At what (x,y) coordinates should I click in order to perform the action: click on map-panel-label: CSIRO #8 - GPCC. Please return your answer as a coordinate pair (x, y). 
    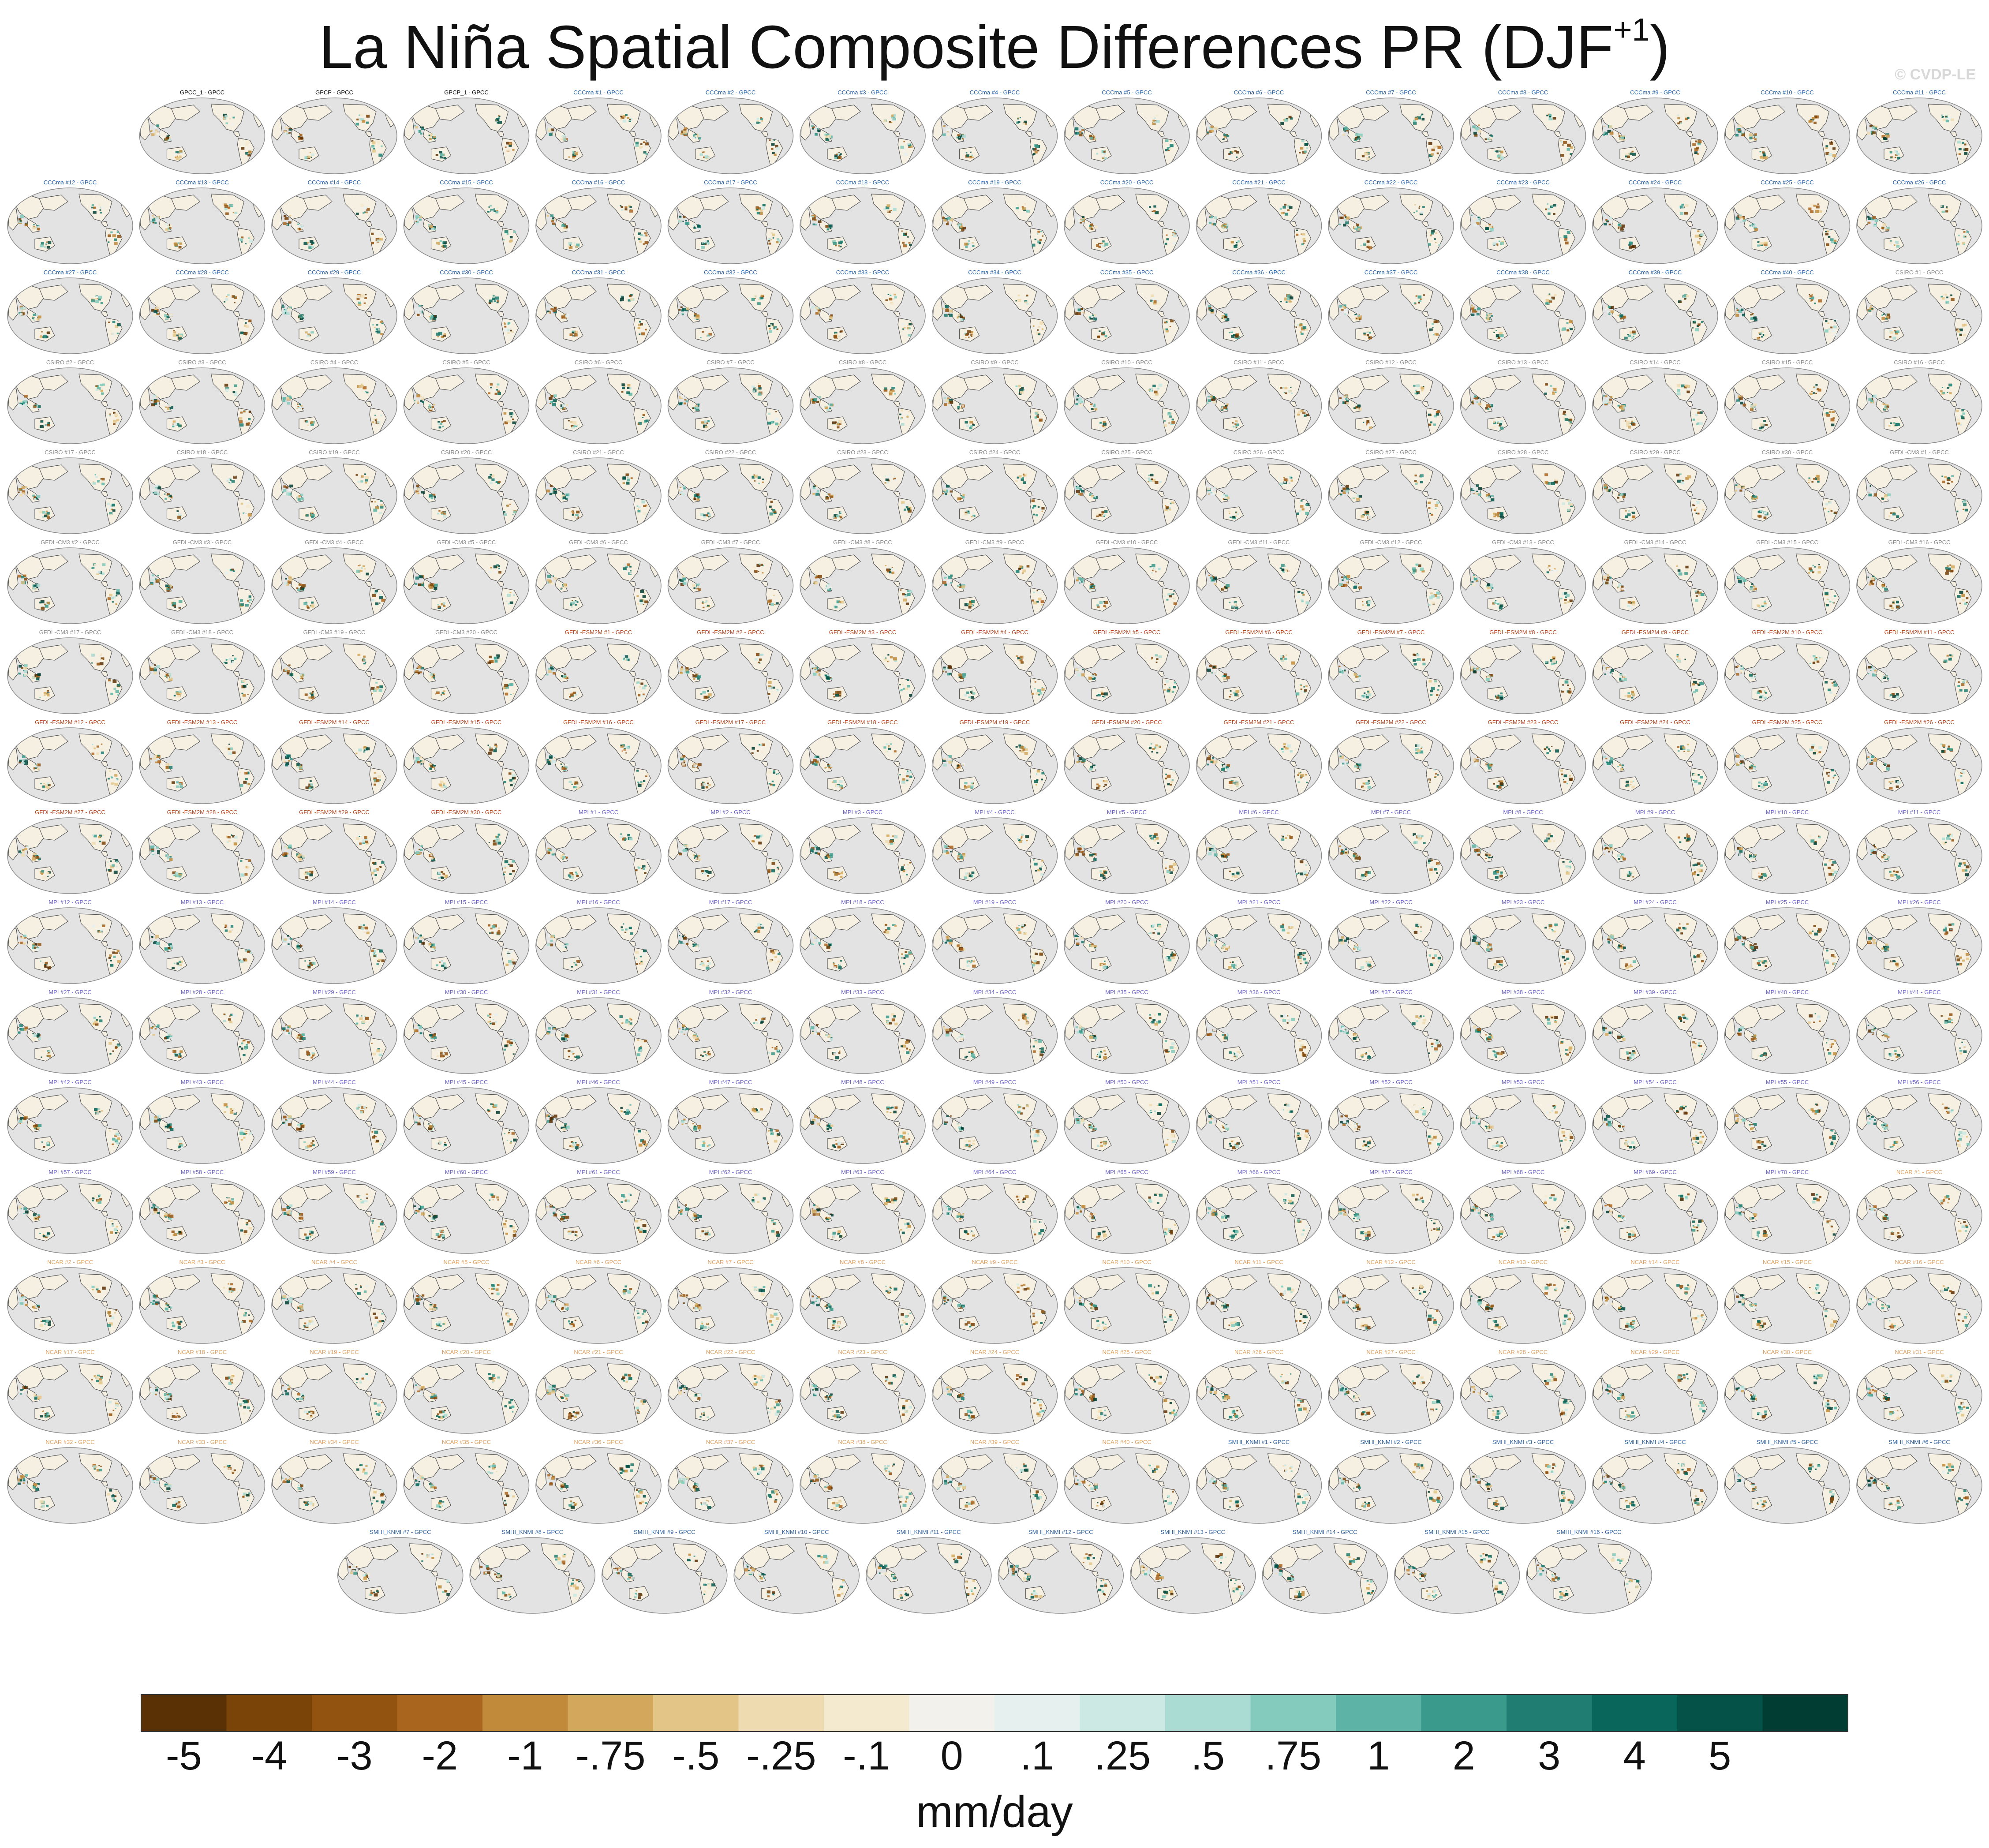
    Looking at the image, I should click on (862, 362).